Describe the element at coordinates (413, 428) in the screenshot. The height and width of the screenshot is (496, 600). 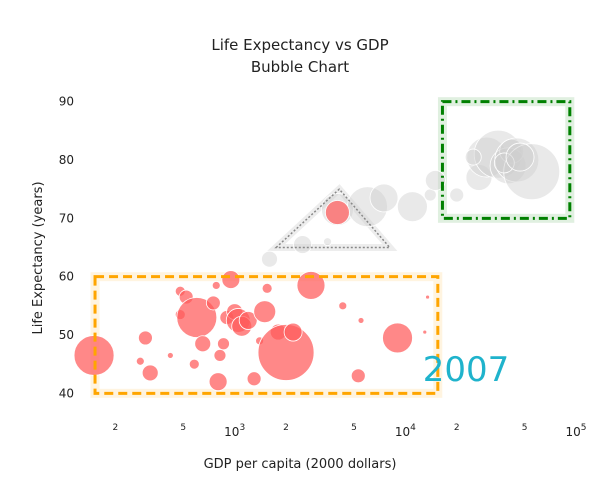
I see `x-tick-exponent: 4` at that location.